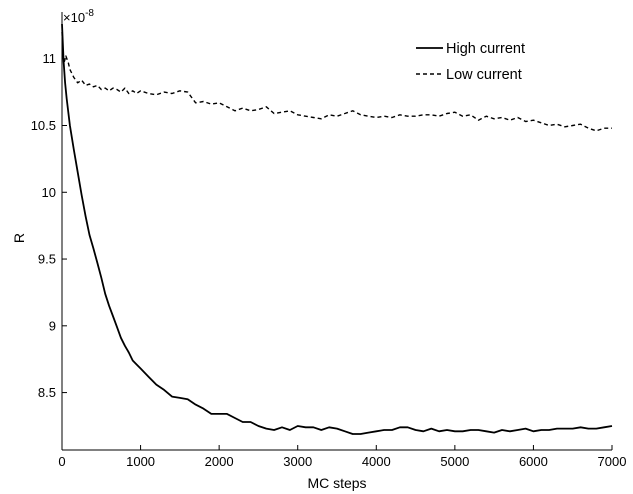 The image size is (633, 494). What do you see at coordinates (376, 461) in the screenshot?
I see `x-tick-label: 4000` at bounding box center [376, 461].